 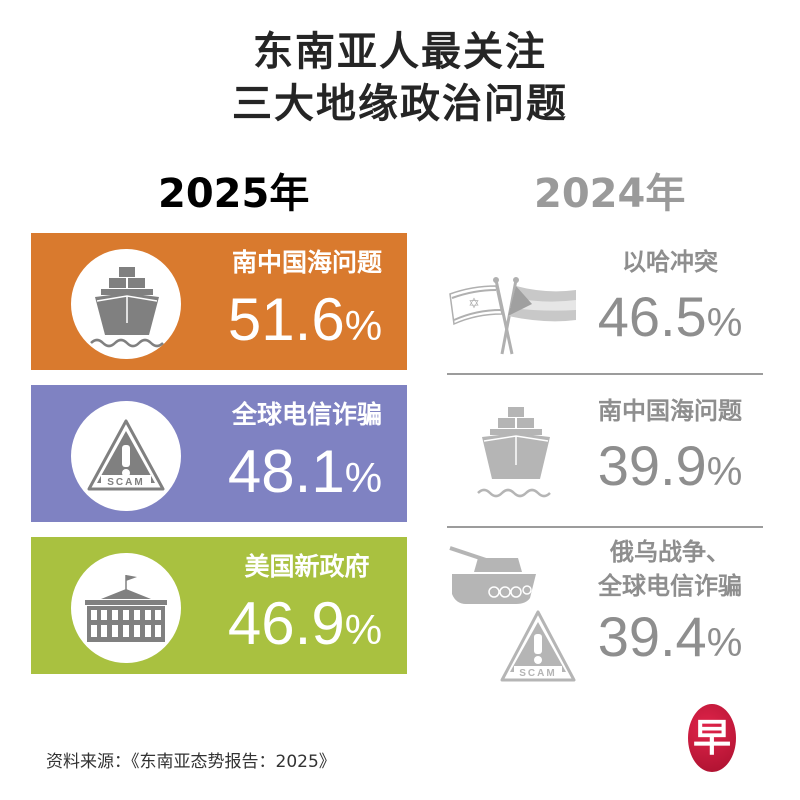 I want to click on year-heading-2024: 2024年, so click(x=610, y=194).